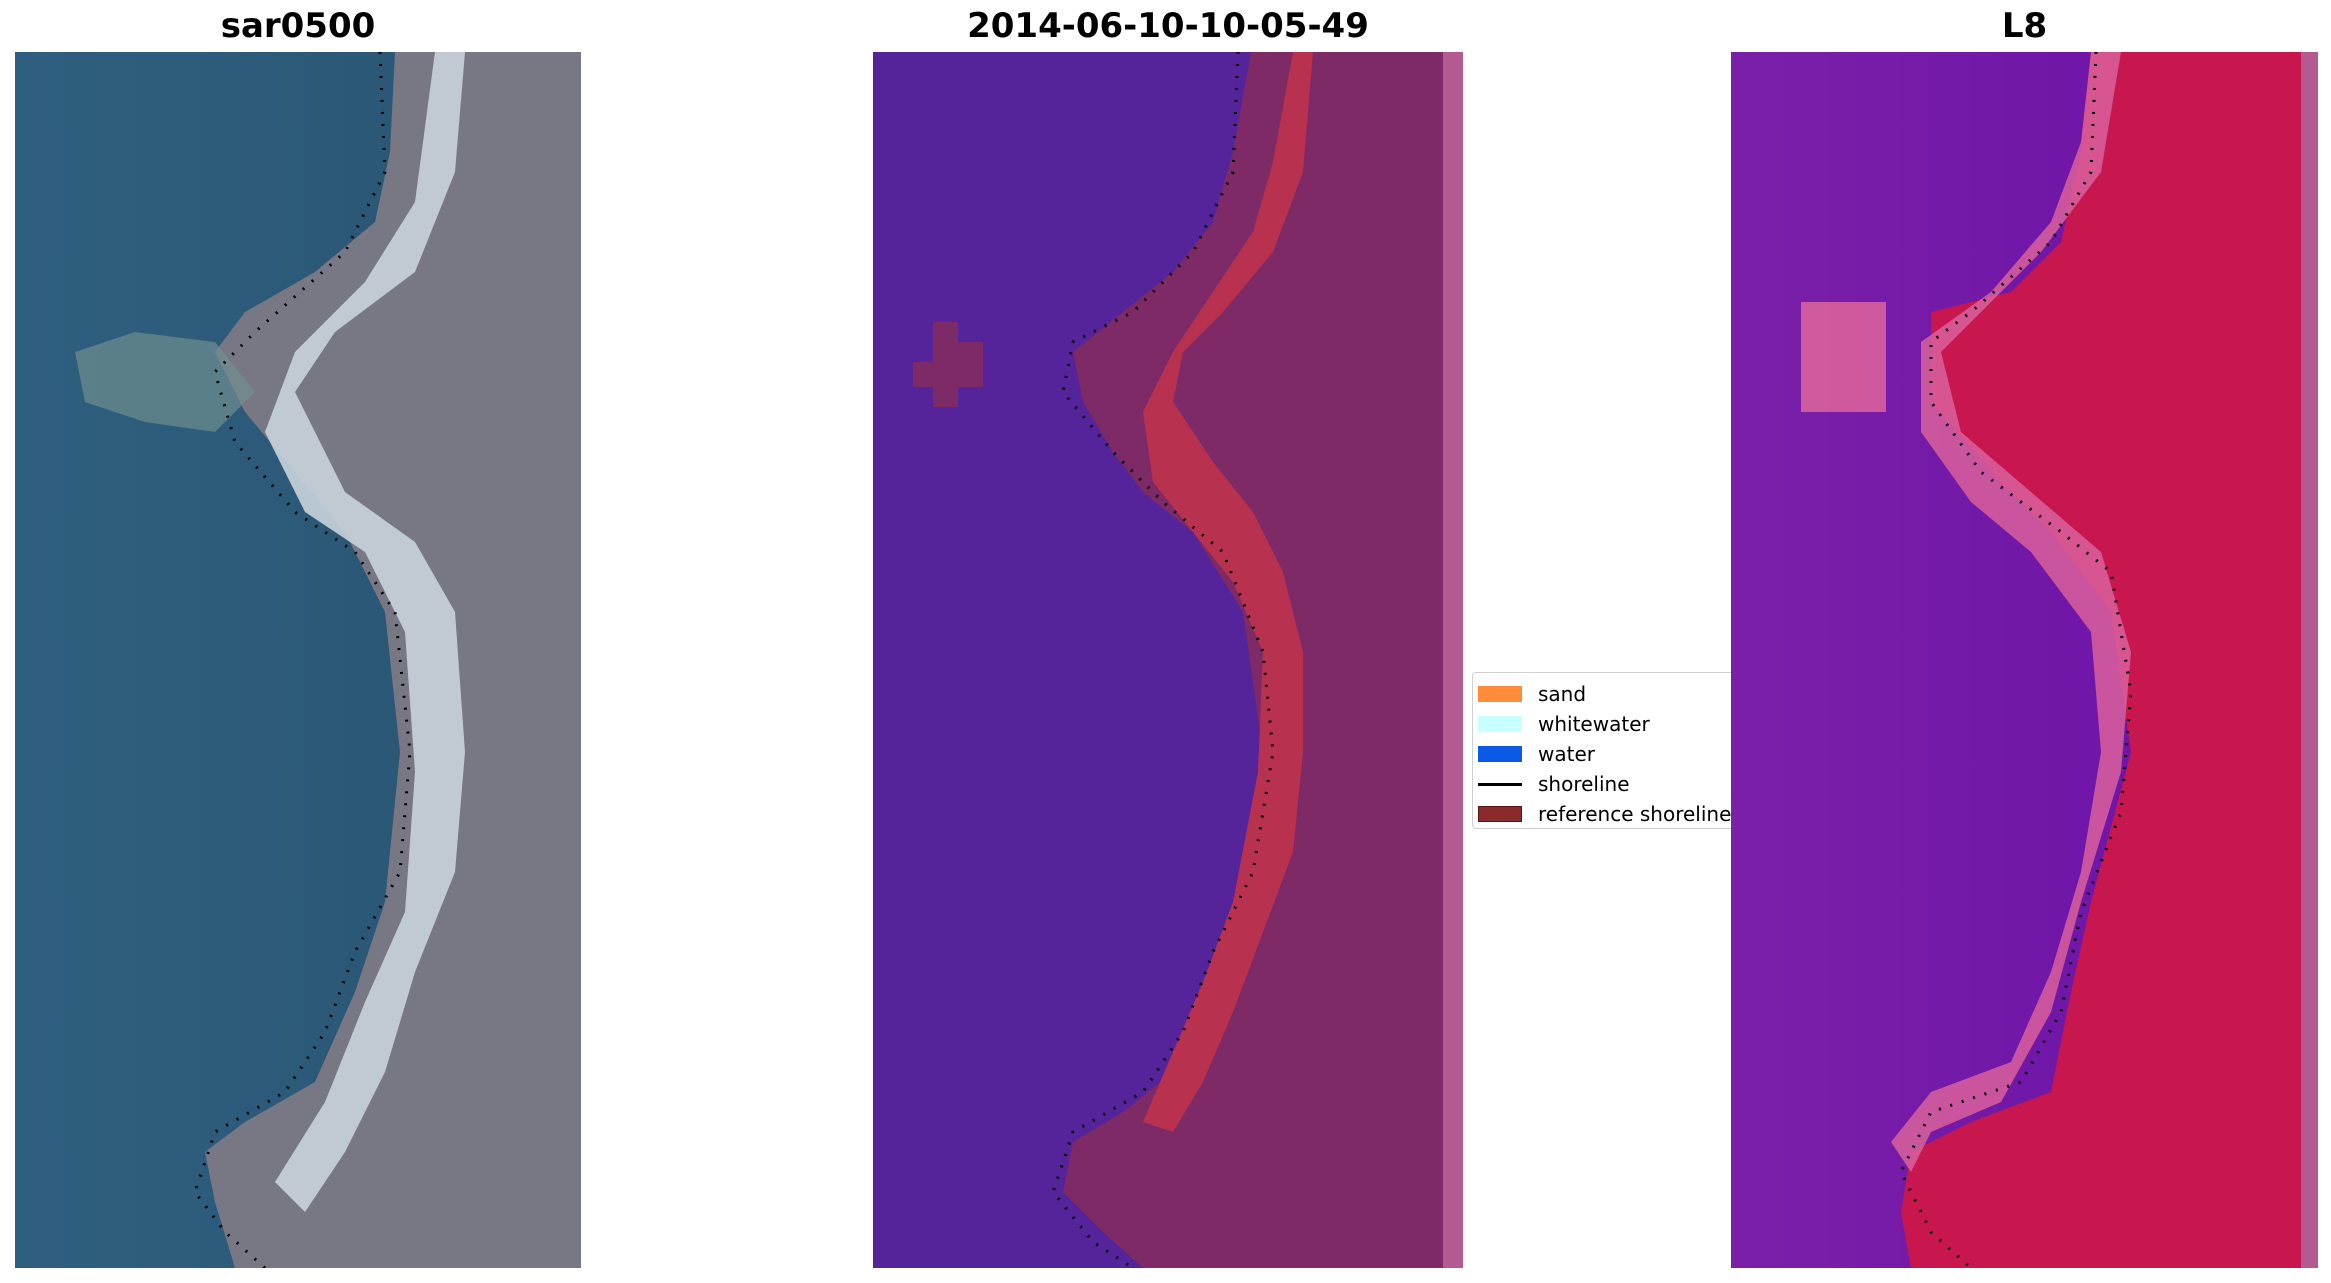  I want to click on shoreline-l8, so click(2016, 660).